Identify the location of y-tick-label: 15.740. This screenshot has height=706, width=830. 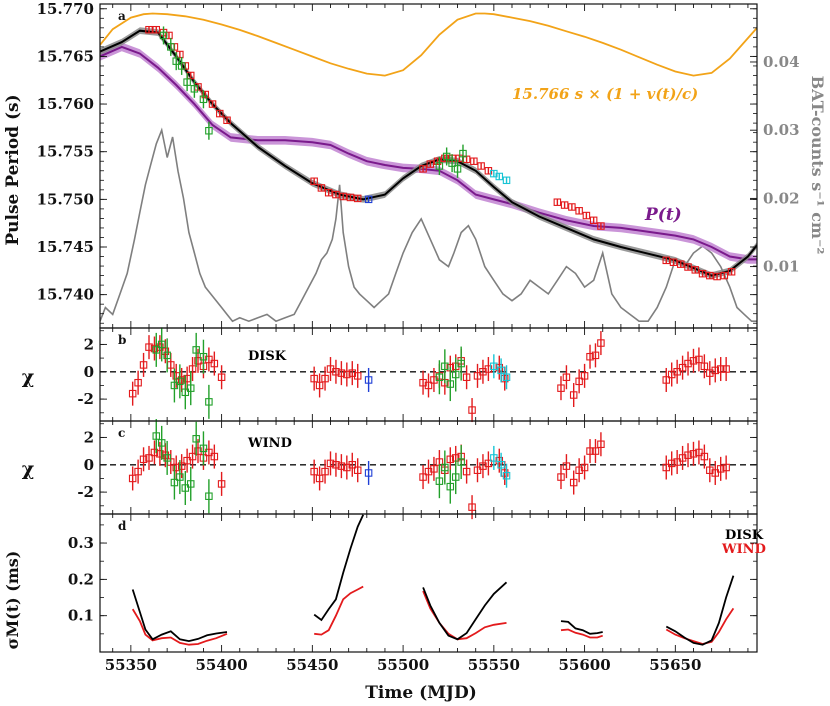
(65, 295).